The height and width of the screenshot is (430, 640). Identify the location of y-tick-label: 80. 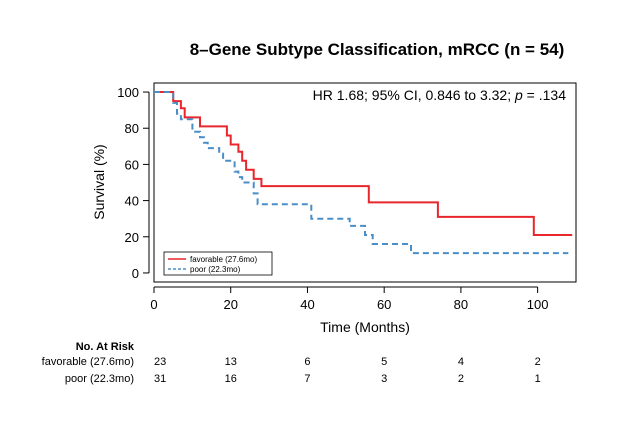
(132, 128).